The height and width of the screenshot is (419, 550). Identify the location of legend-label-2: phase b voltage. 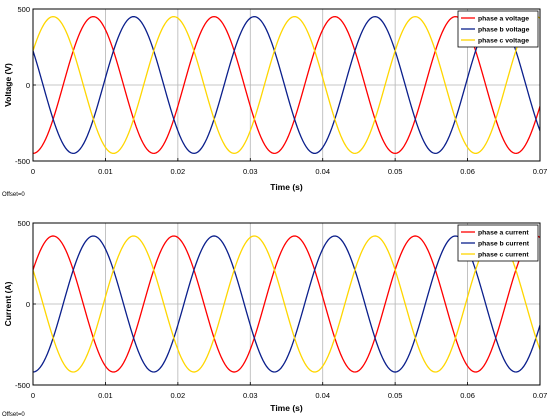
(504, 30).